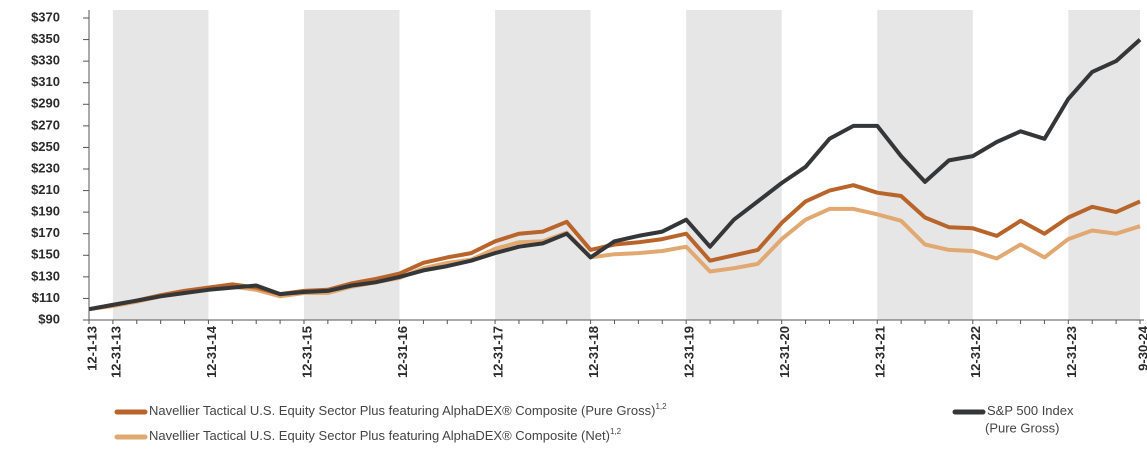  I want to click on y-tick-label: $150, so click(45, 254).